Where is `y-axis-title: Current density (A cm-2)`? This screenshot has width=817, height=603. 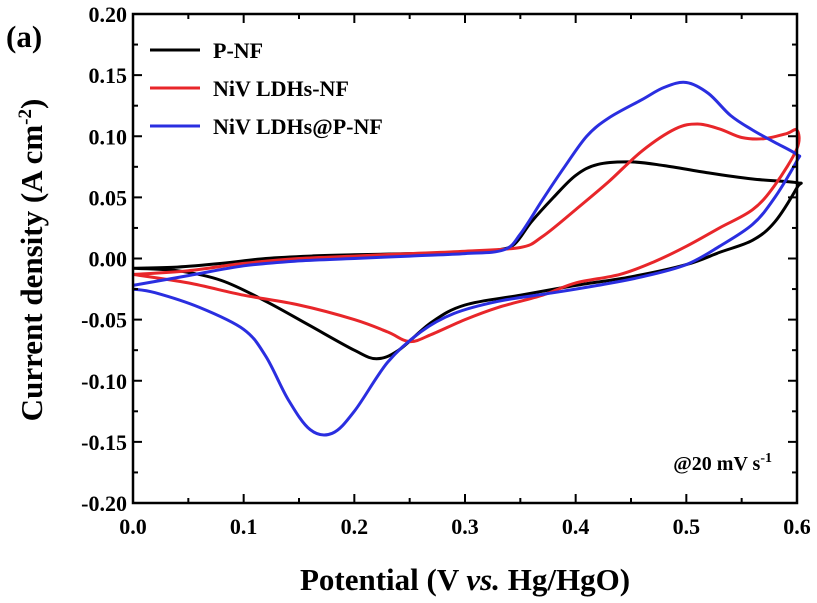
y-axis-title: Current density (A cm-2) is located at coordinates (31, 260).